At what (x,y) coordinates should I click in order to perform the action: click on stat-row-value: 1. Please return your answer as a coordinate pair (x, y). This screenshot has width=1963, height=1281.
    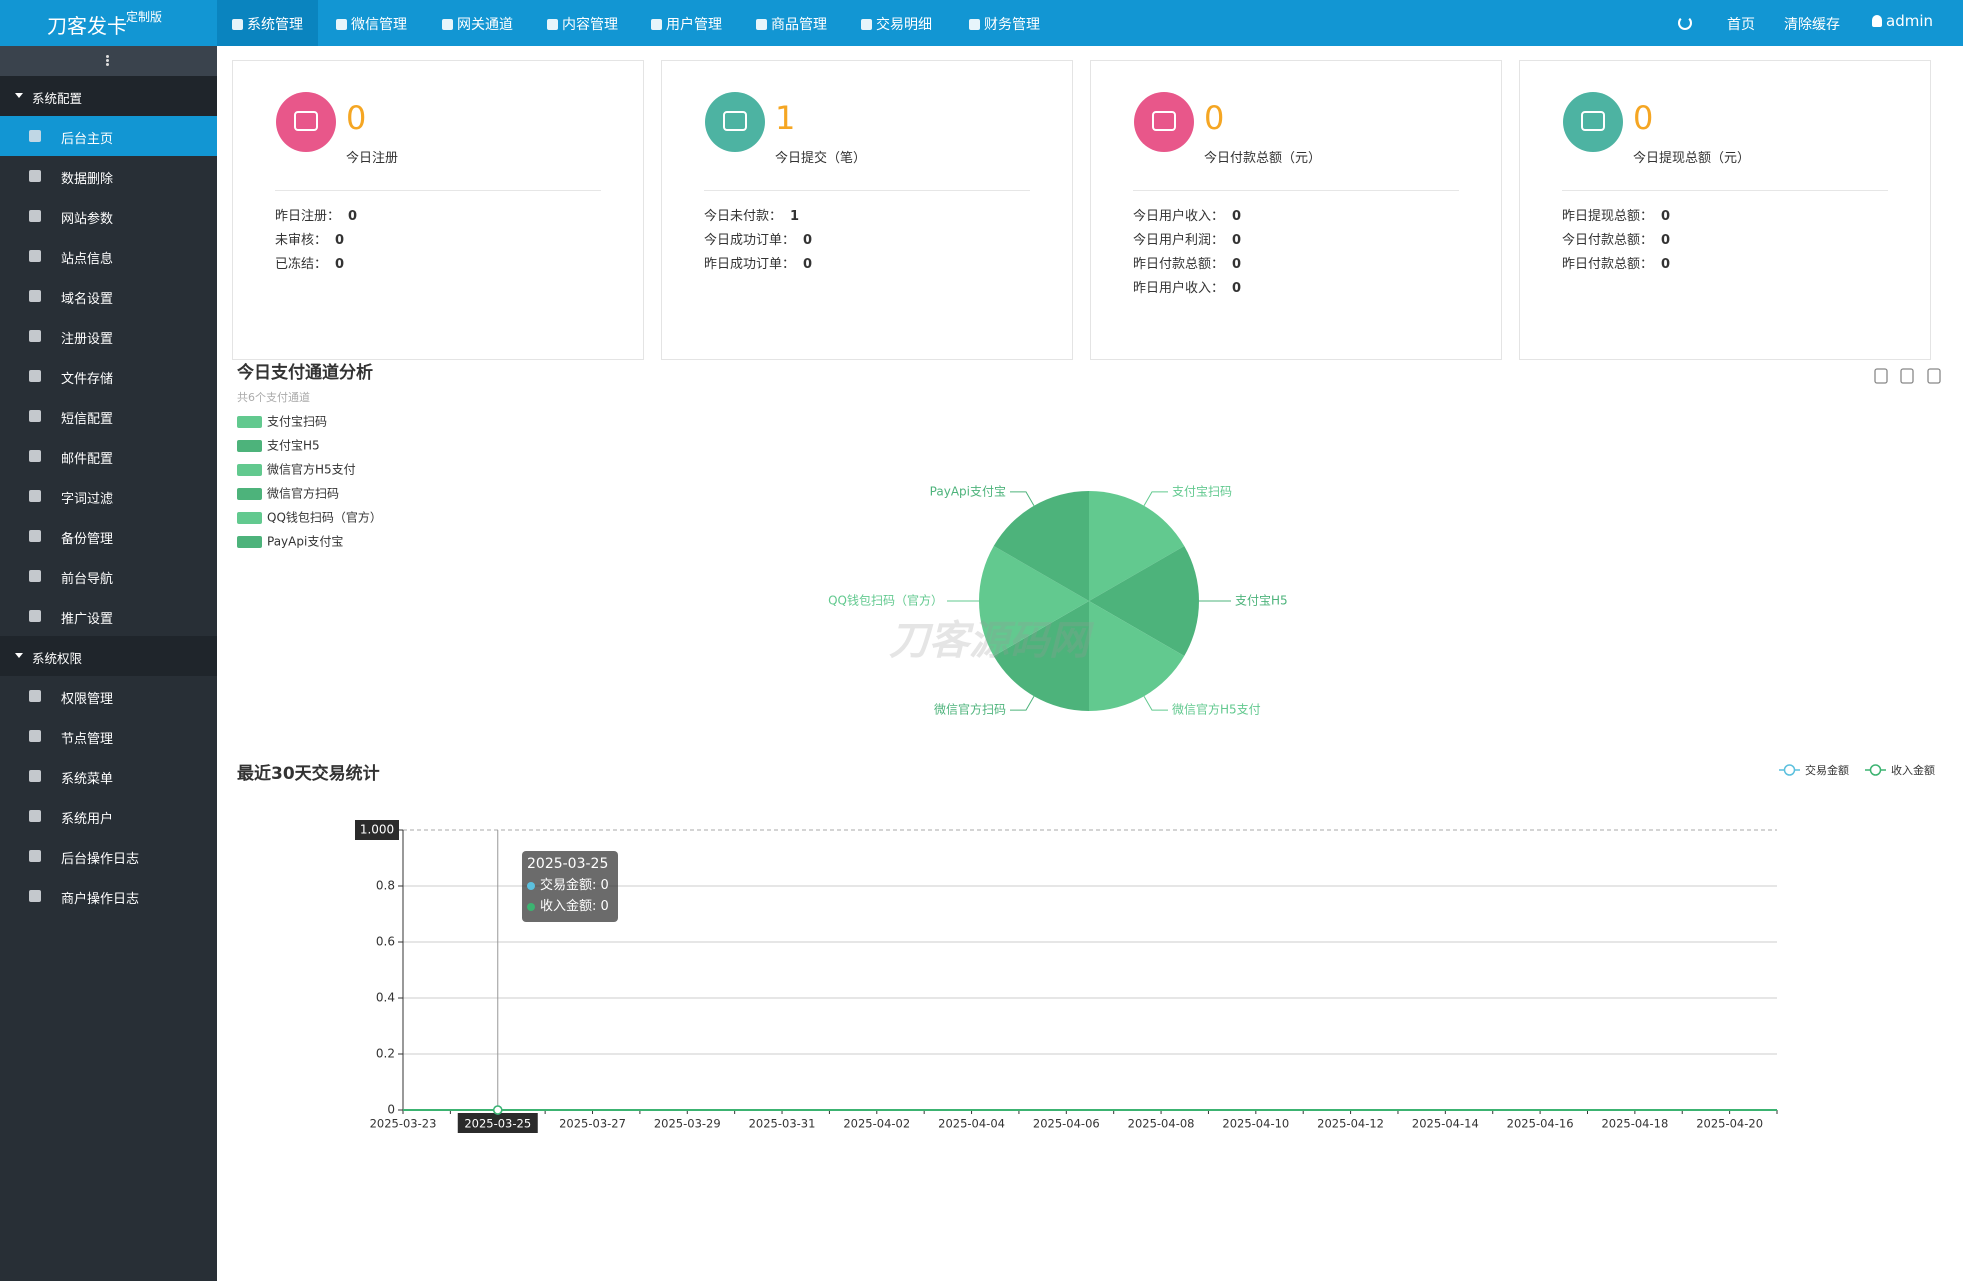
    Looking at the image, I should click on (795, 216).